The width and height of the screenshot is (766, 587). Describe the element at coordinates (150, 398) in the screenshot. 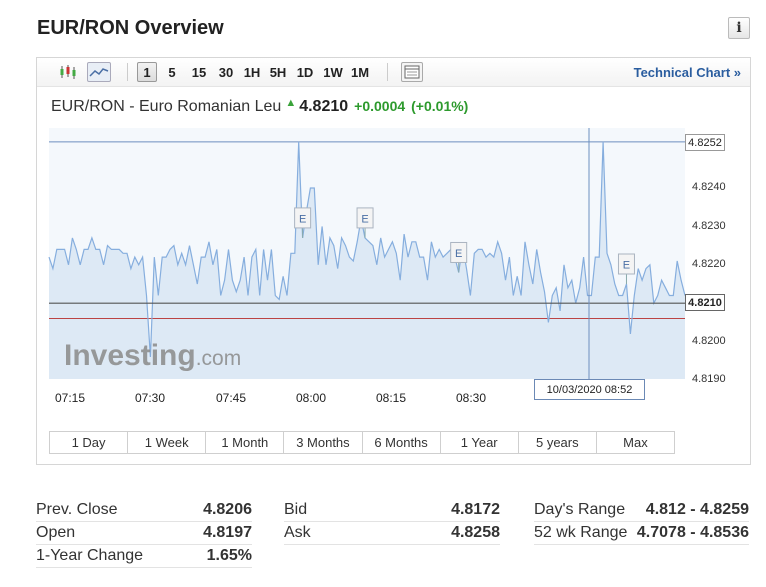

I see `x-tick-label: 07:30` at that location.